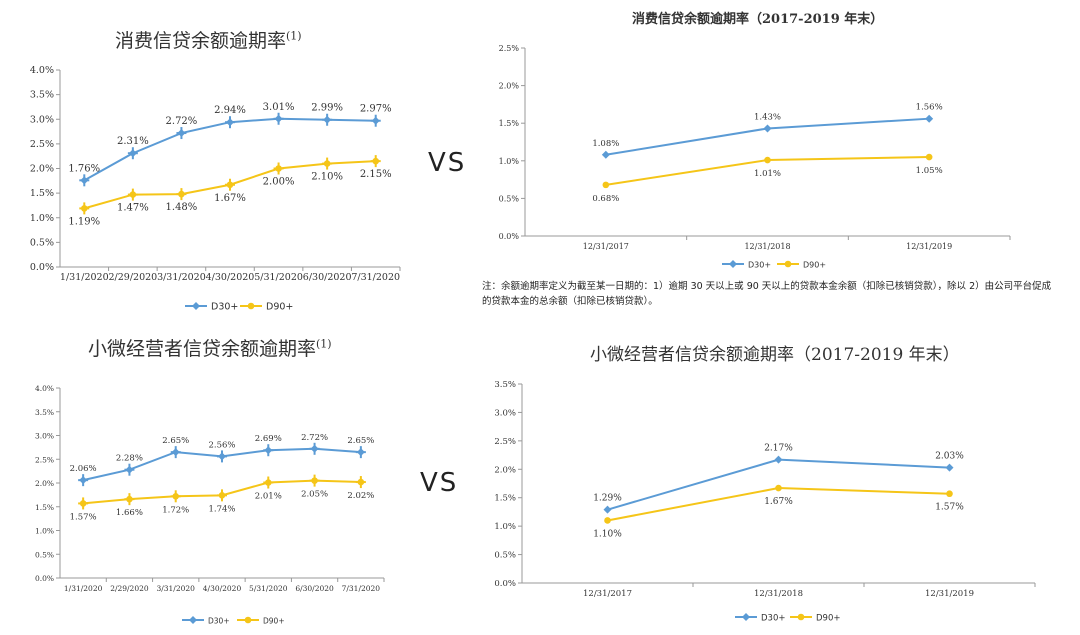 The image size is (1080, 635). Describe the element at coordinates (361, 588) in the screenshot. I see `chart-3-x-tick-label: 7/31/2020` at that location.